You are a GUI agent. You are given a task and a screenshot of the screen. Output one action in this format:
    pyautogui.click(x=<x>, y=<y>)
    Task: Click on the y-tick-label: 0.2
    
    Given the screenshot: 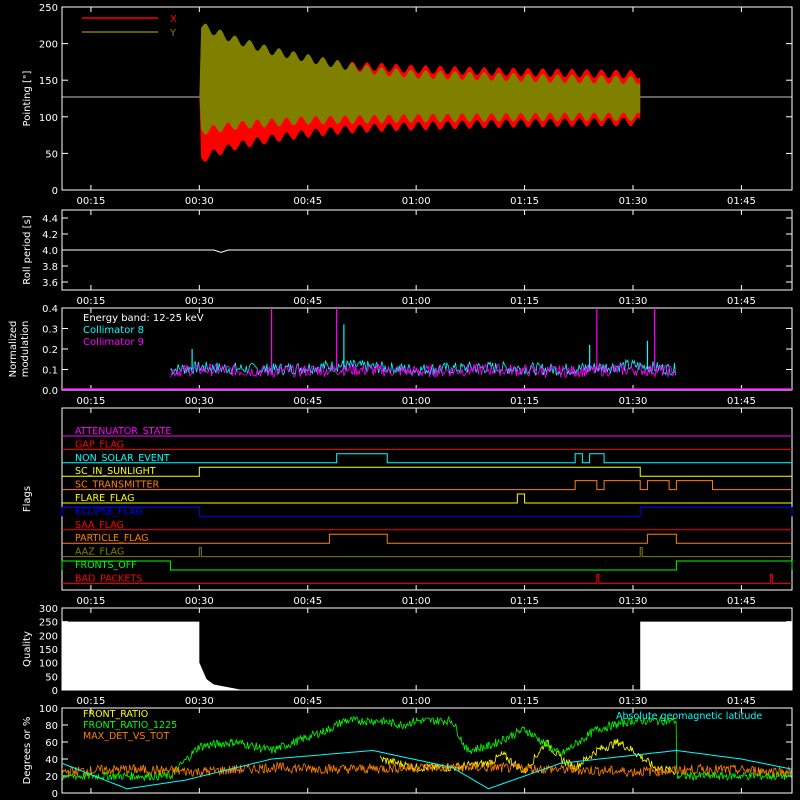 What is the action you would take?
    pyautogui.click(x=50, y=350)
    